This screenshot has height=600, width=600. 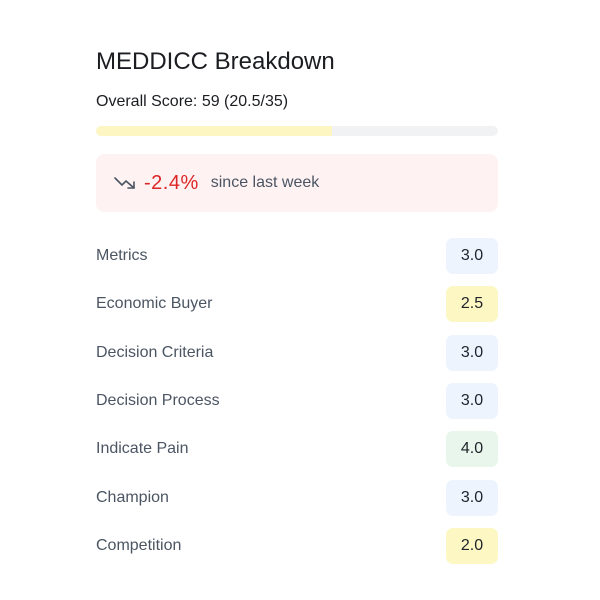 What do you see at coordinates (472, 545) in the screenshot?
I see `score-badge: 2.0` at bounding box center [472, 545].